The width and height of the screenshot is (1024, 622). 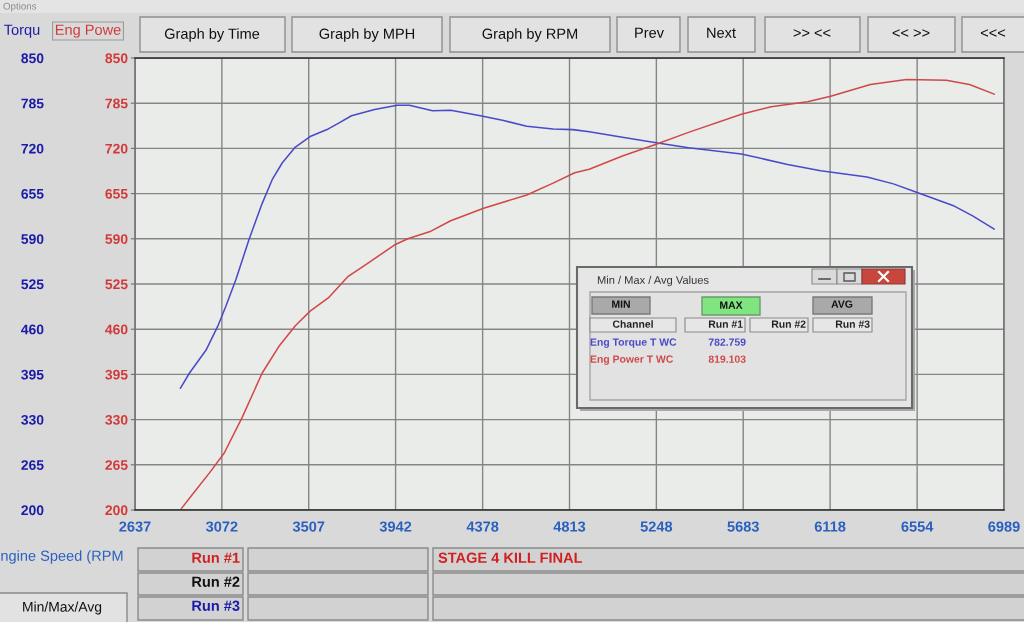 I want to click on text: Graph by RPM, so click(x=530, y=35).